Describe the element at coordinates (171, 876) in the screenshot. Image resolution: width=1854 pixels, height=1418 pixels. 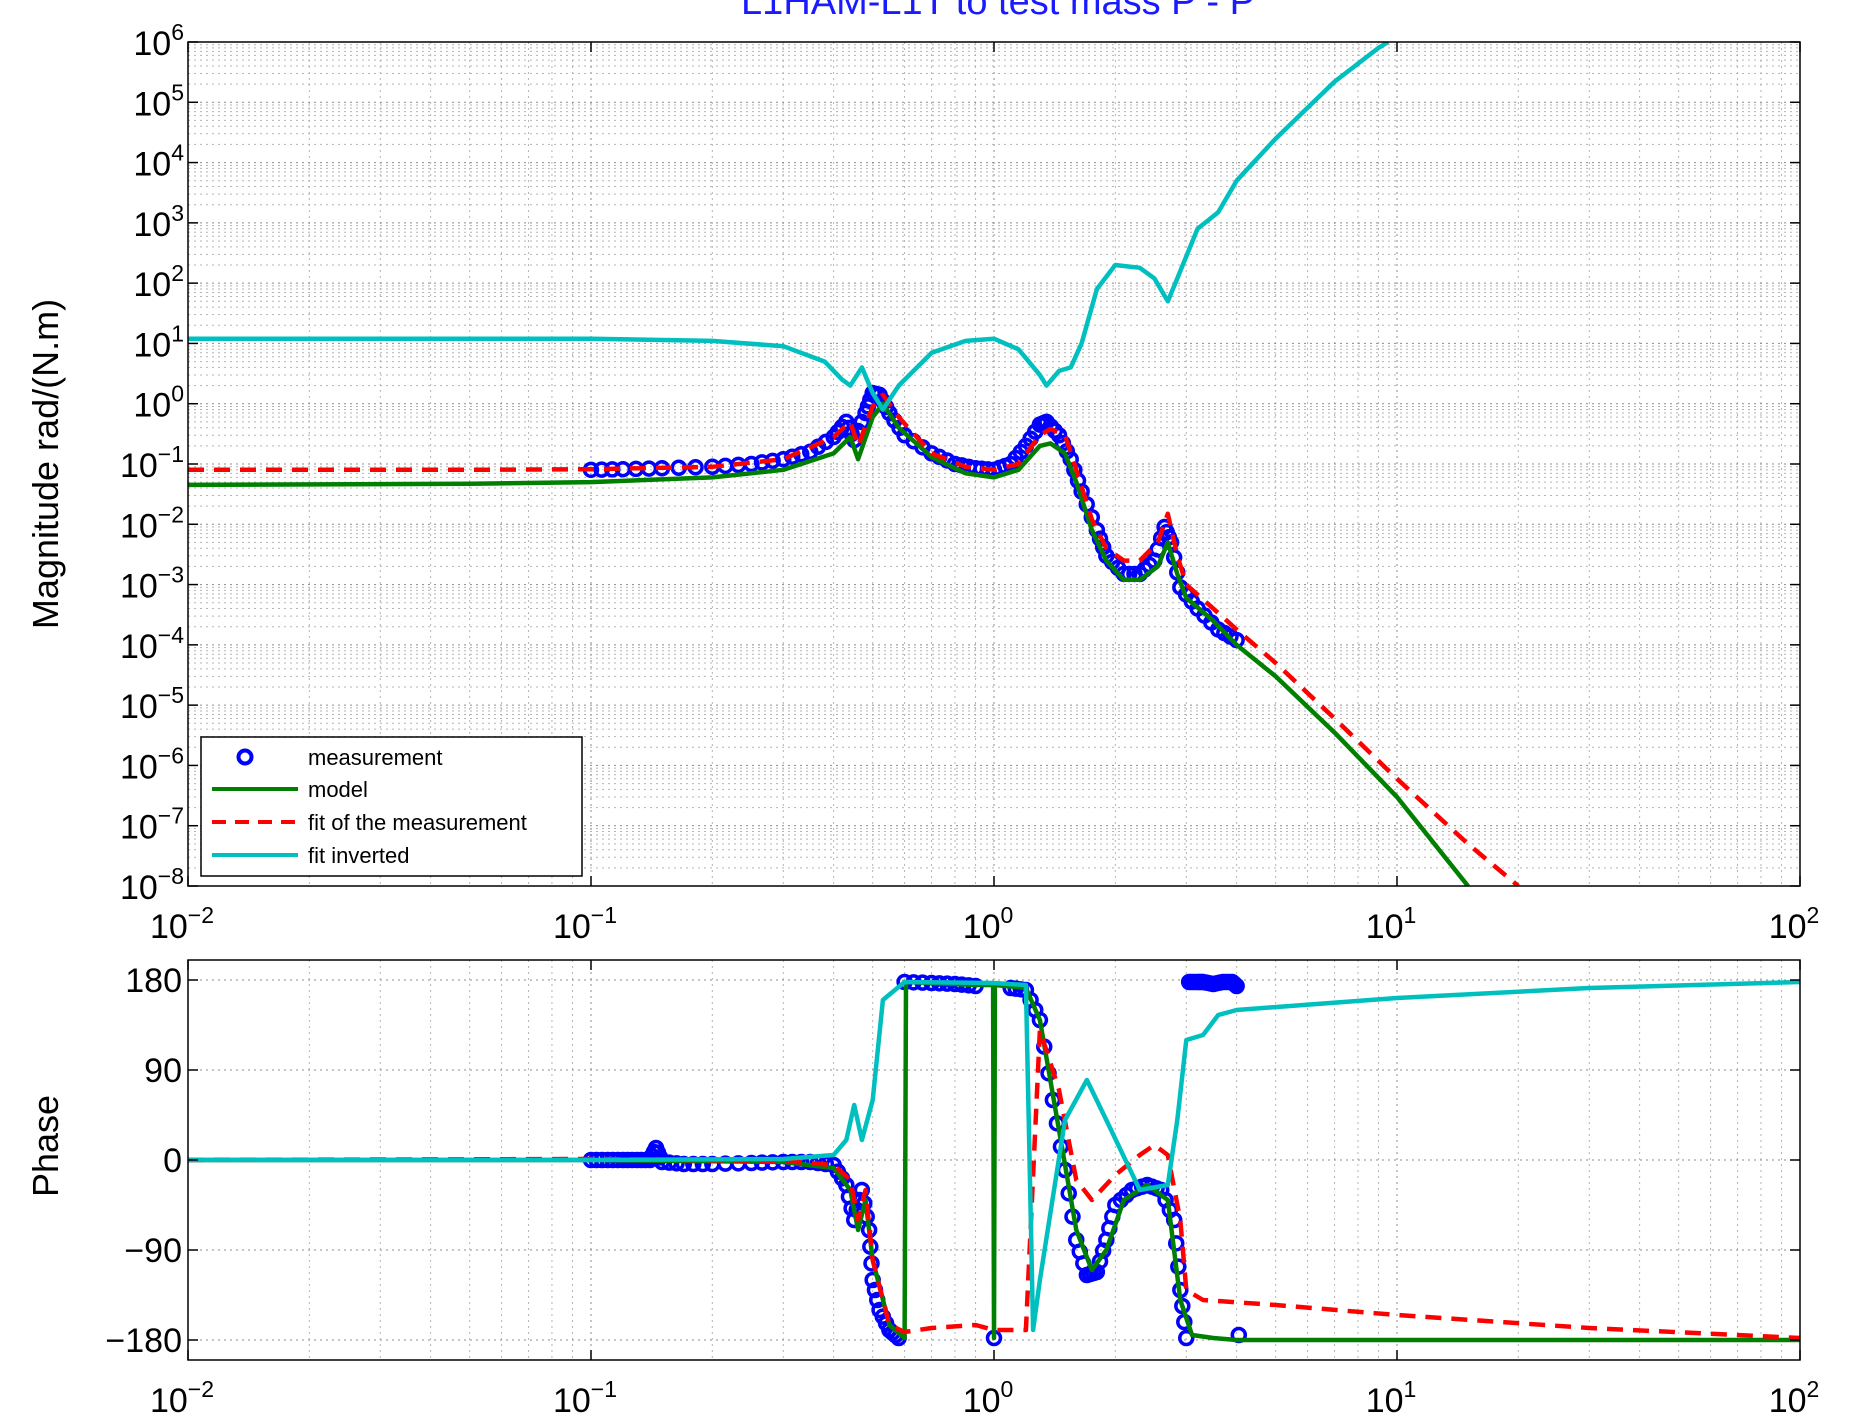
I see `magnitude-y-tick-label-exponent: −8` at that location.